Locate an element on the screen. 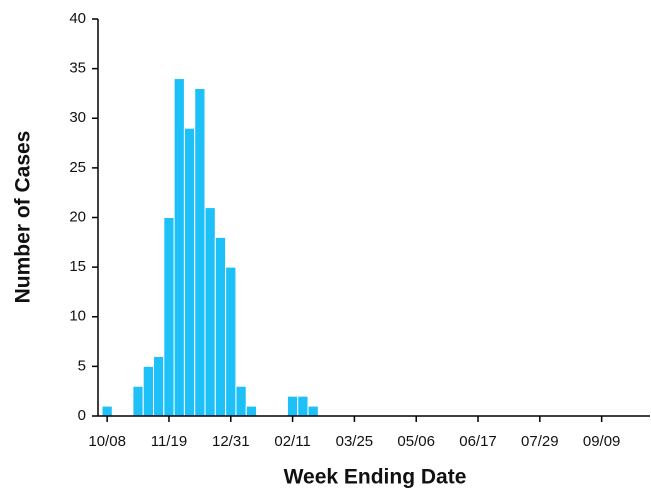 The height and width of the screenshot is (490, 651). y-tick-label: 10 is located at coordinates (77, 316).